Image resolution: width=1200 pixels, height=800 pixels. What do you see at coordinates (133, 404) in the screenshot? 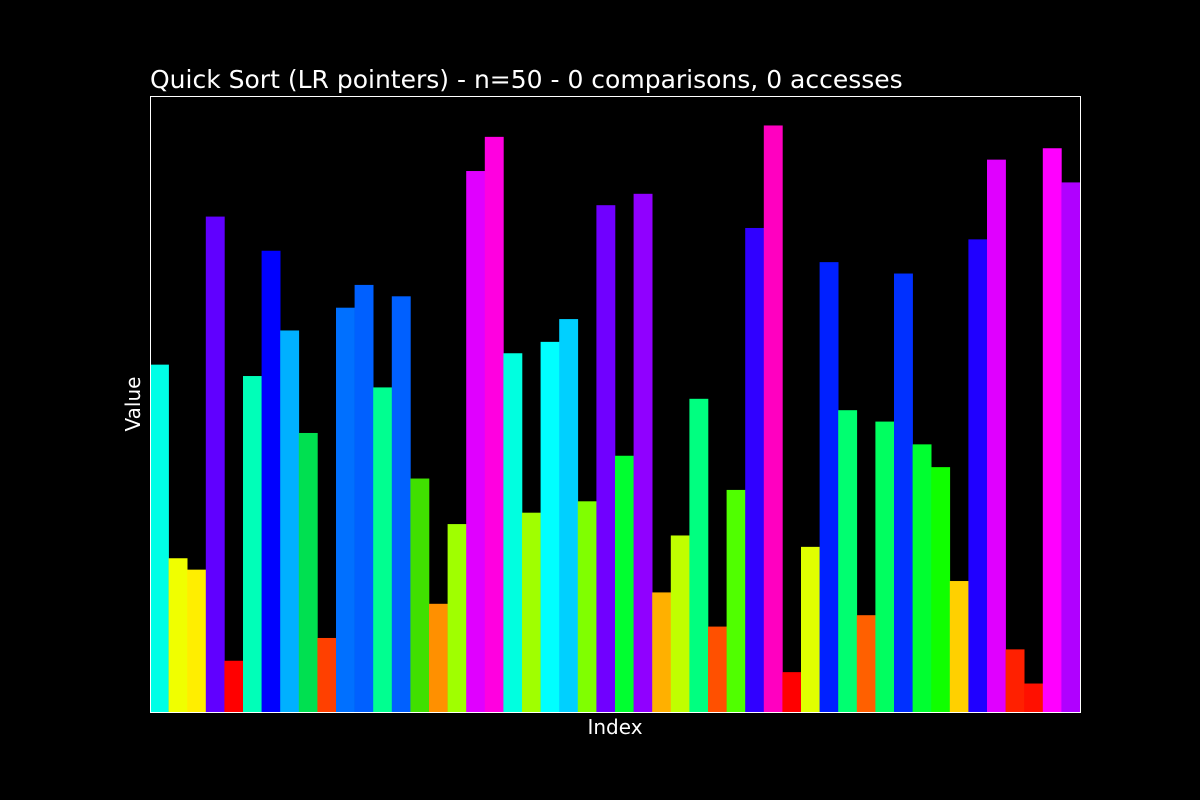
I see `y-axis-label: Value` at bounding box center [133, 404].